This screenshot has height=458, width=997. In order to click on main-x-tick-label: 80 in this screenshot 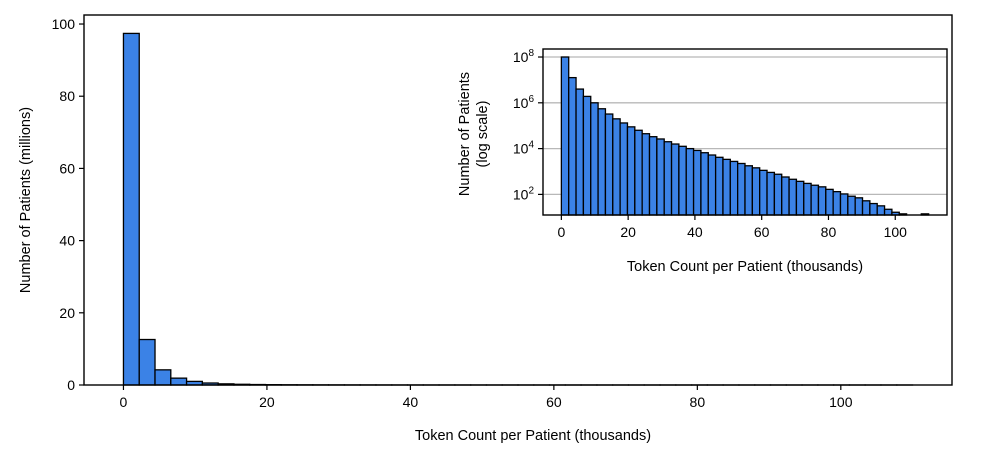, I will do `click(698, 402)`.